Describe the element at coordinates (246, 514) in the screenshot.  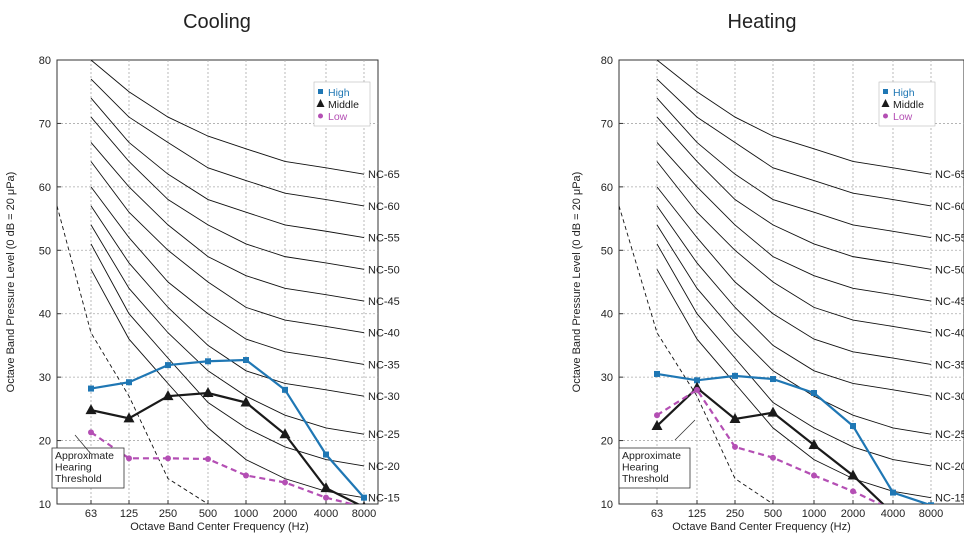
I see `x-tick-label: 1000` at that location.